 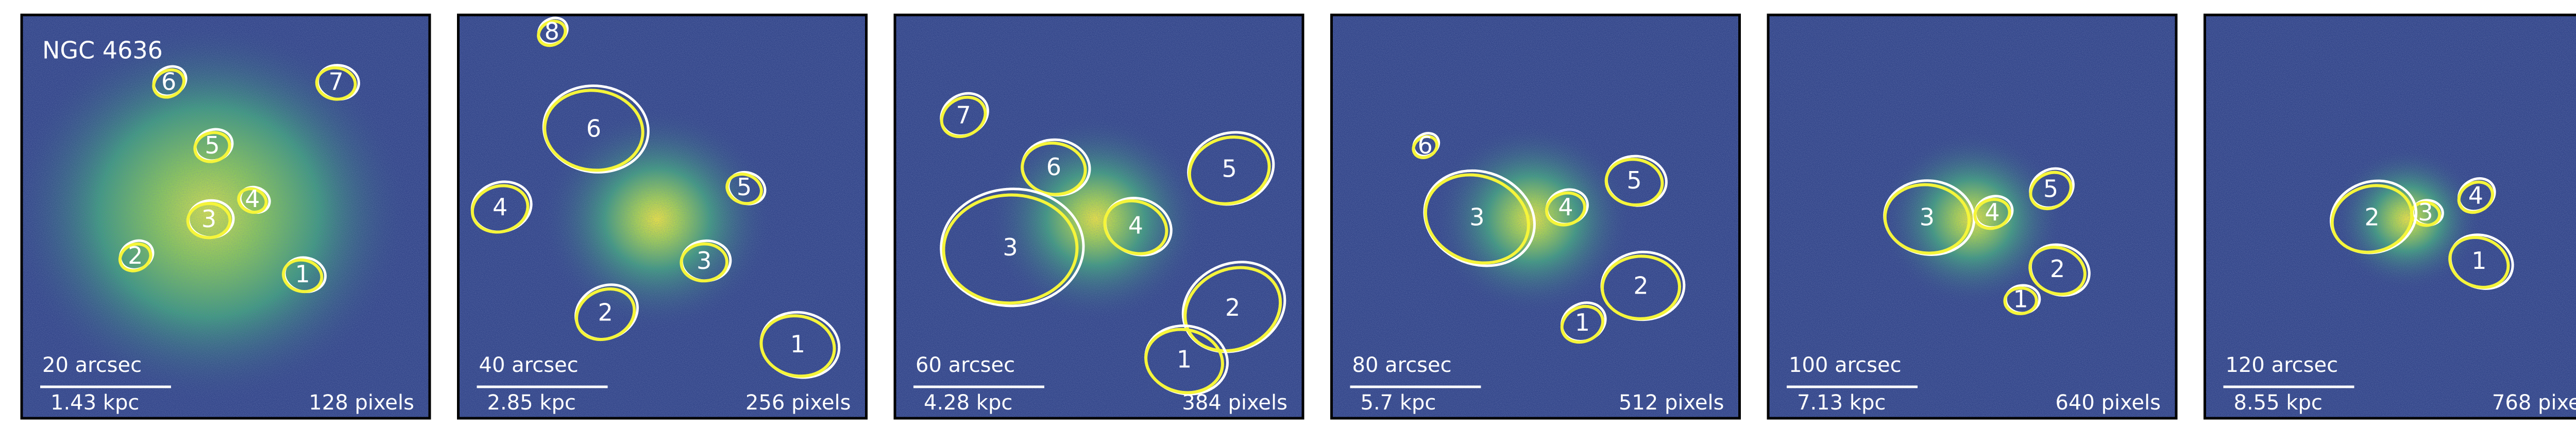 I want to click on panel-size: 512 pixels, so click(x=1671, y=403).